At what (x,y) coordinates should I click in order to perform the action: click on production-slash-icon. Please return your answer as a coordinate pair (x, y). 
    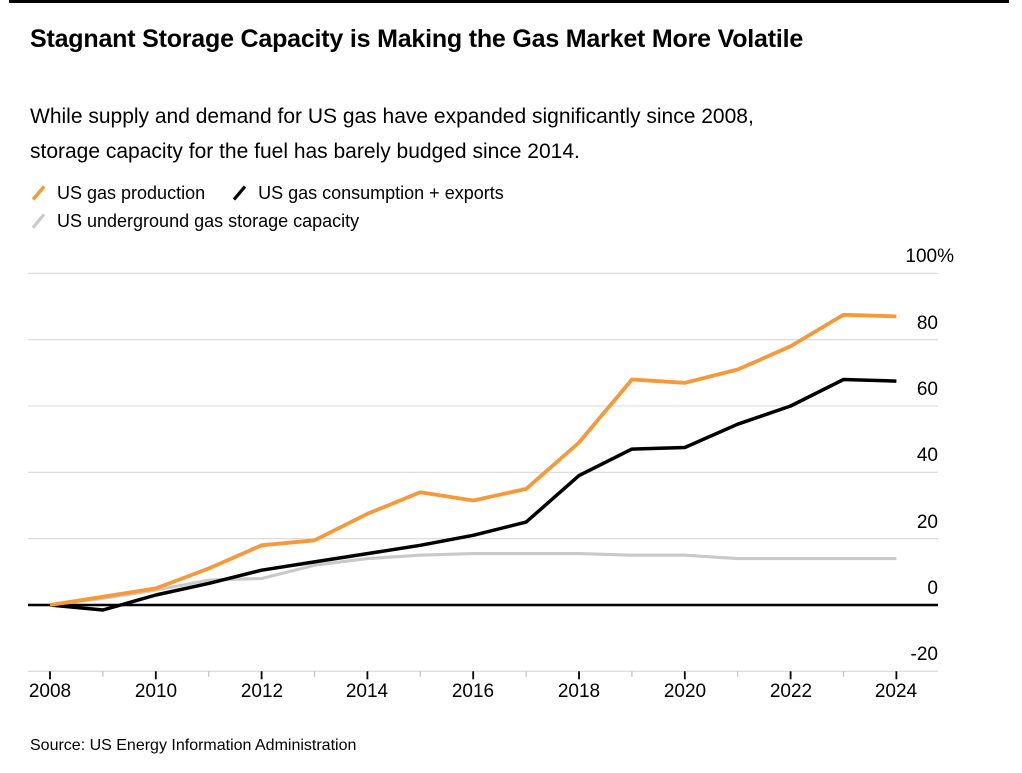
    Looking at the image, I should click on (38, 193).